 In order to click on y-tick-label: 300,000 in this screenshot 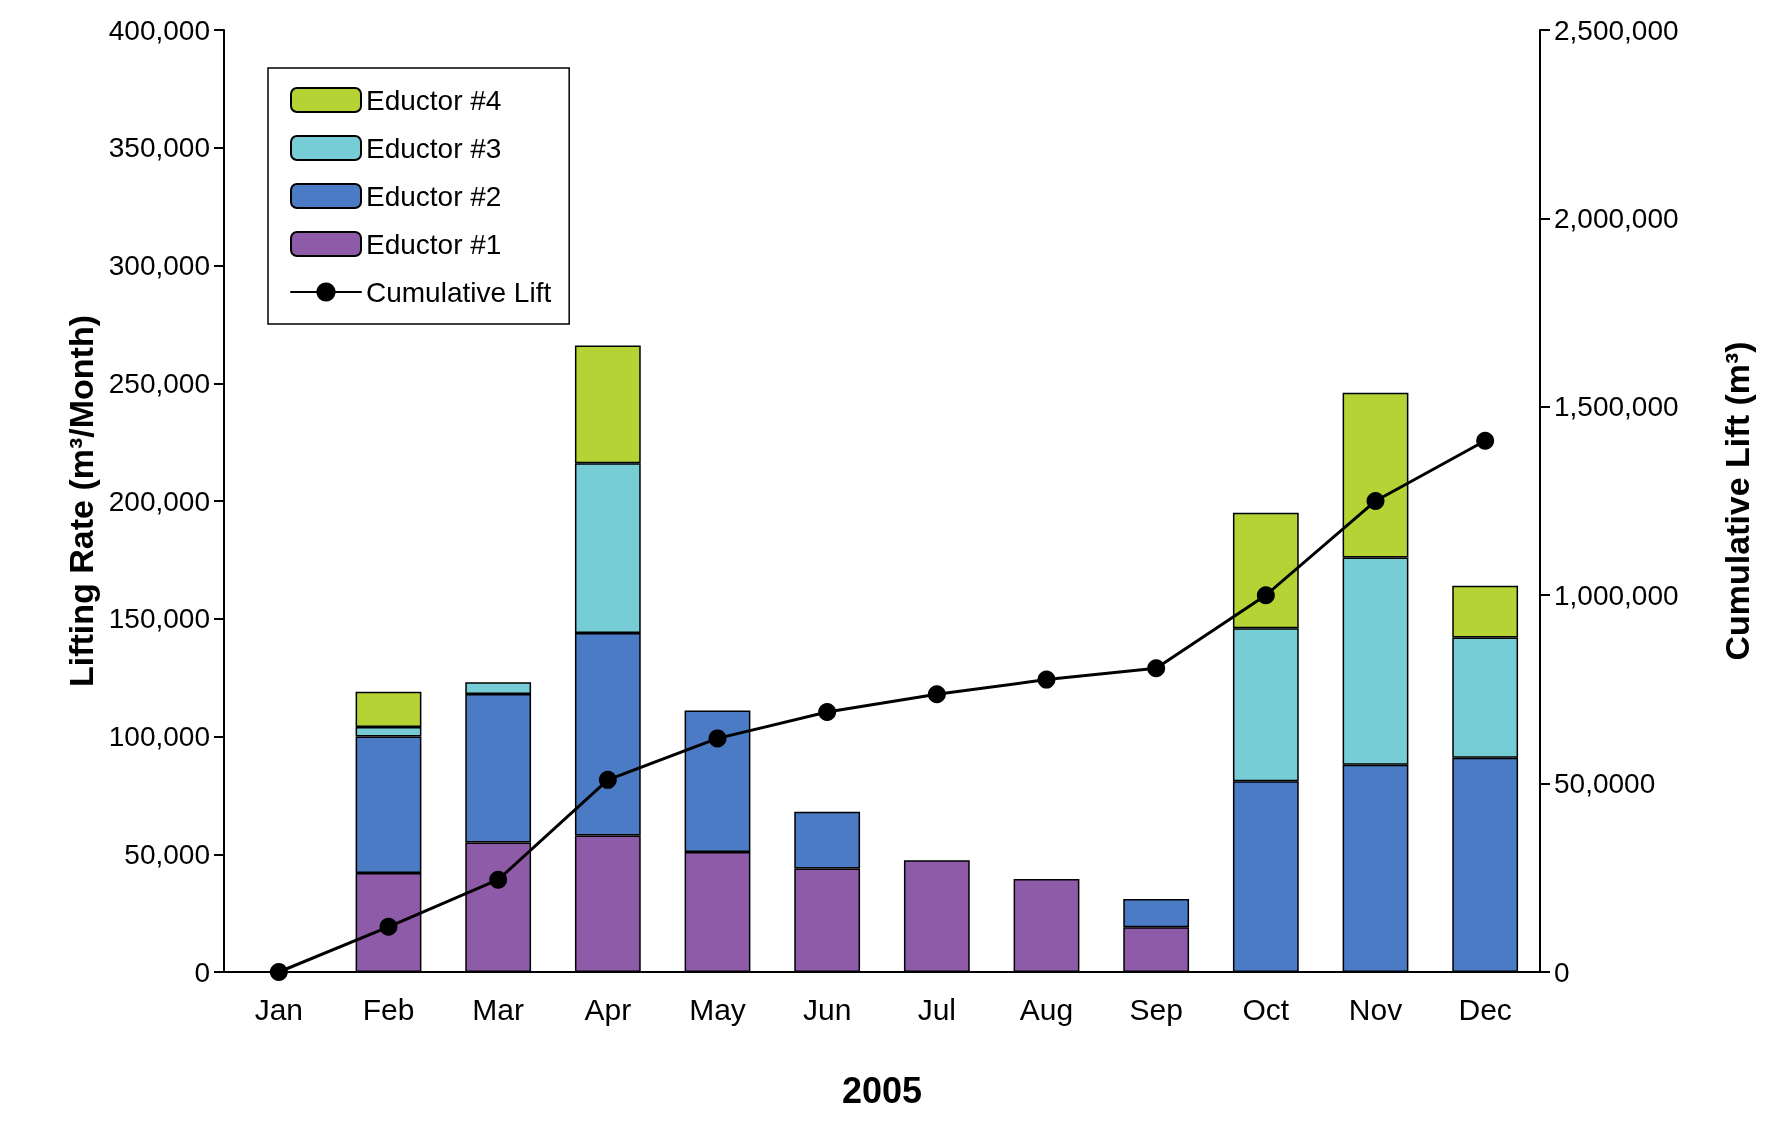, I will do `click(159, 265)`.